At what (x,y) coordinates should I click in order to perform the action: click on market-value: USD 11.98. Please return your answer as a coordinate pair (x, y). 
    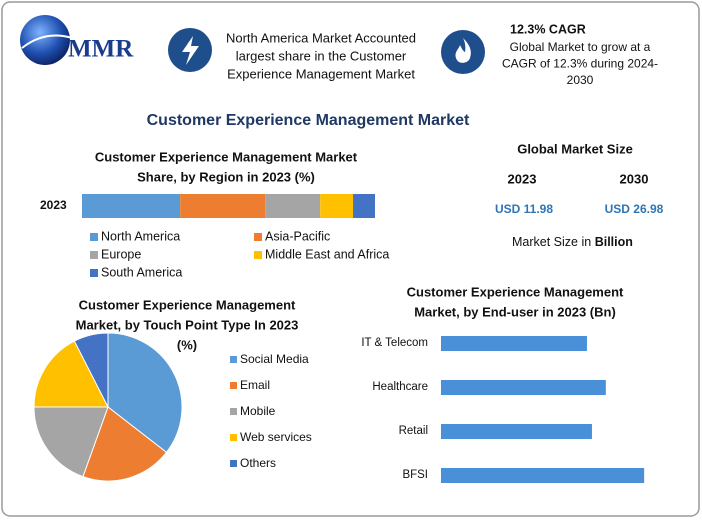
    Looking at the image, I should click on (524, 209).